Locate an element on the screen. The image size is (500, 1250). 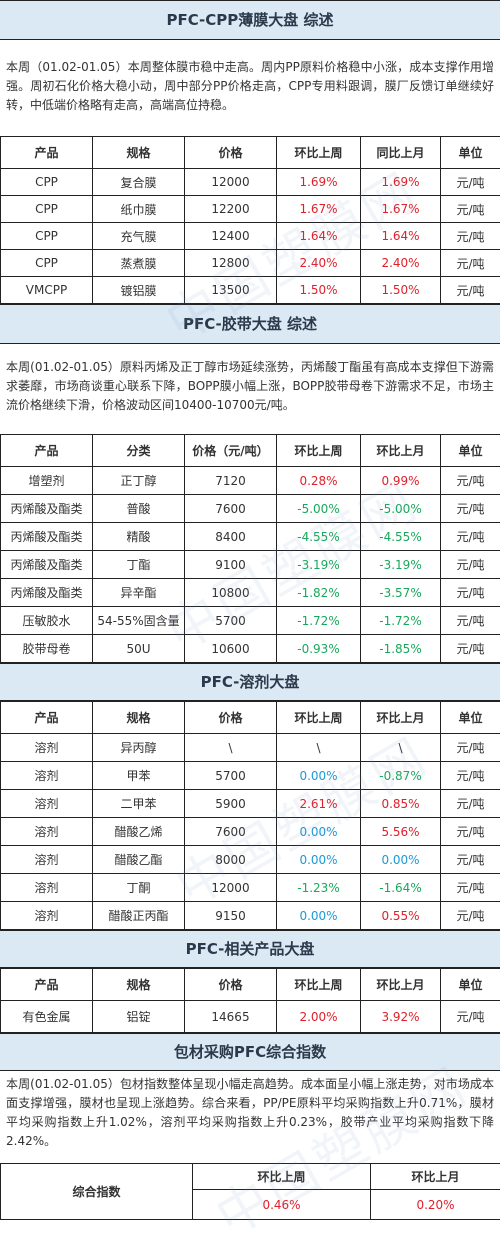
related-header-cell: 产品 is located at coordinates (47, 985).